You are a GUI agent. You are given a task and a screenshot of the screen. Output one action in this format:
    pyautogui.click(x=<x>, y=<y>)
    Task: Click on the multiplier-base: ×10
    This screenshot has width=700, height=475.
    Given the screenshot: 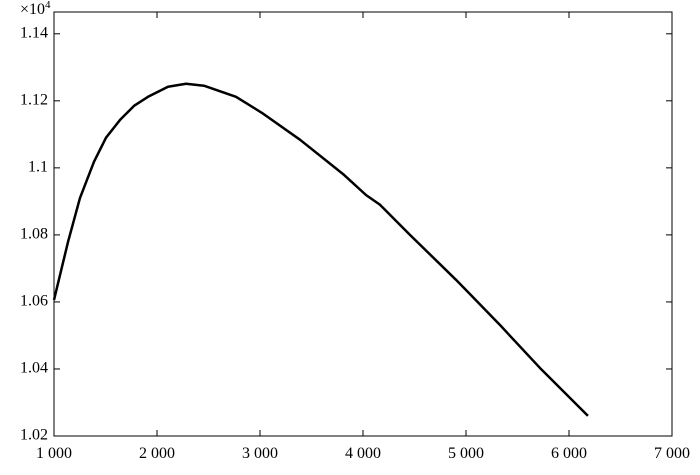 What is the action you would take?
    pyautogui.click(x=32, y=9)
    